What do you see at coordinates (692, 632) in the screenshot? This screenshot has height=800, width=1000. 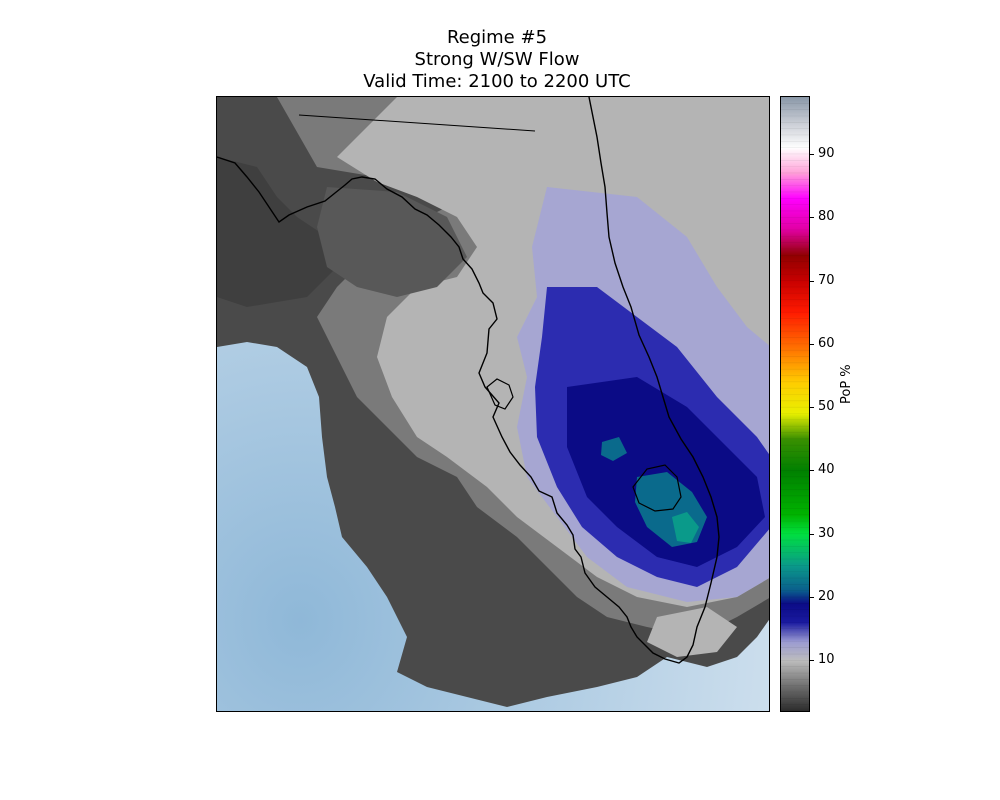 I see `keys-light-patch` at bounding box center [692, 632].